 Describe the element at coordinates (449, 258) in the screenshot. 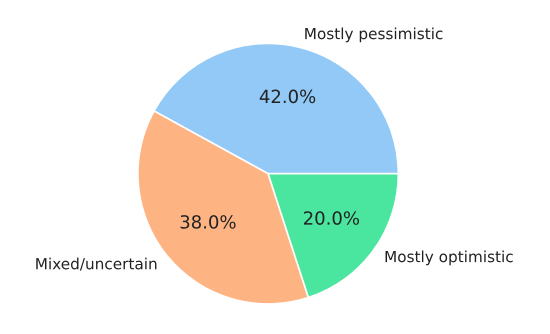

I see `slice-label: Mostly optimistic` at that location.